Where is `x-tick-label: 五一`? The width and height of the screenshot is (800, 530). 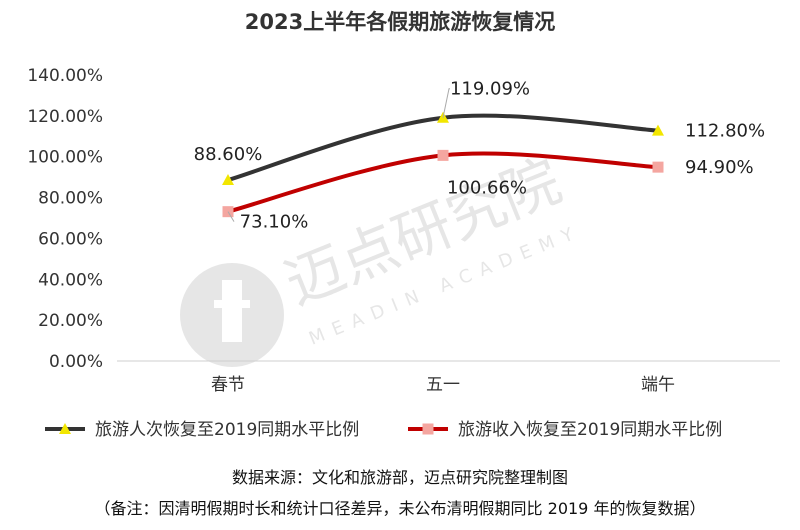 x-tick-label: 五一 is located at coordinates (443, 385).